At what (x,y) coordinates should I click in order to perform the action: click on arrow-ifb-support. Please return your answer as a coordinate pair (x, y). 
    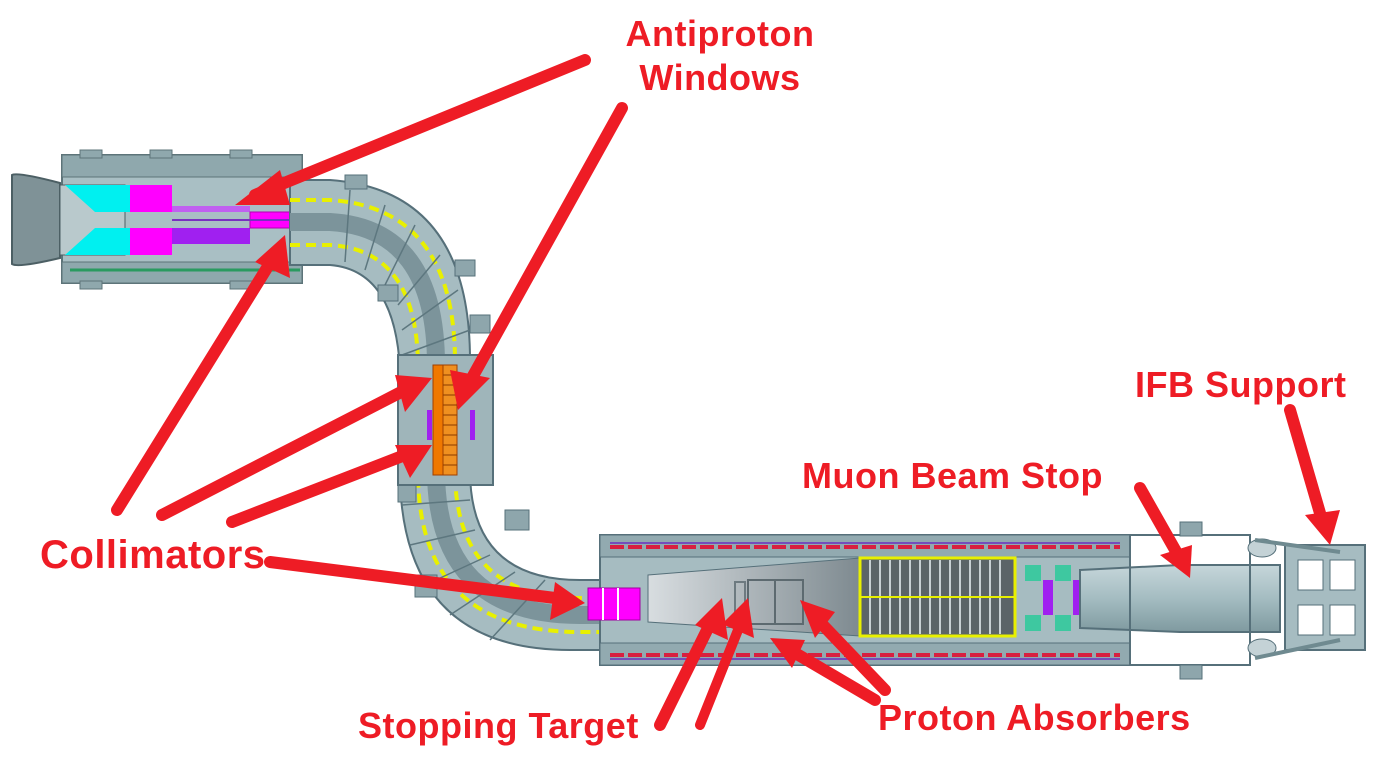
    Looking at the image, I should click on (1312, 474).